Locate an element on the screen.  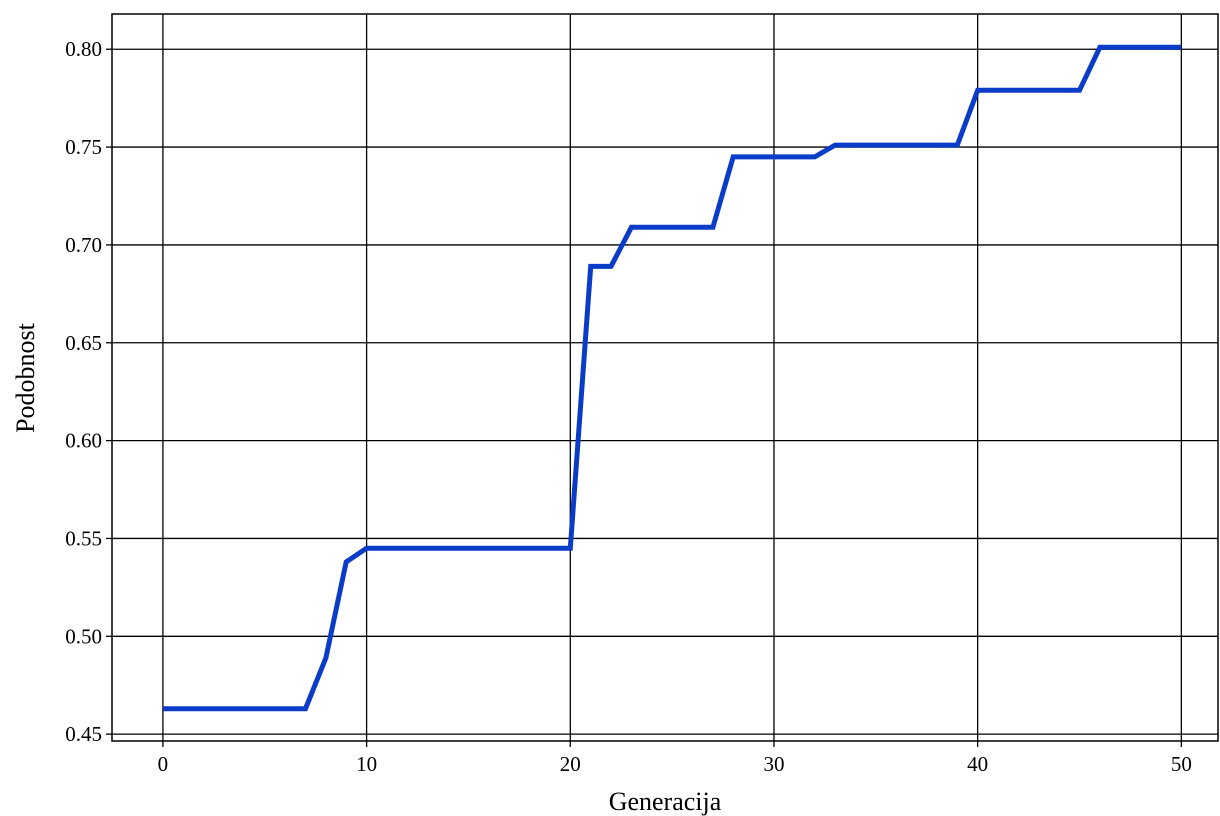
x-tick-label: 10 is located at coordinates (366, 764).